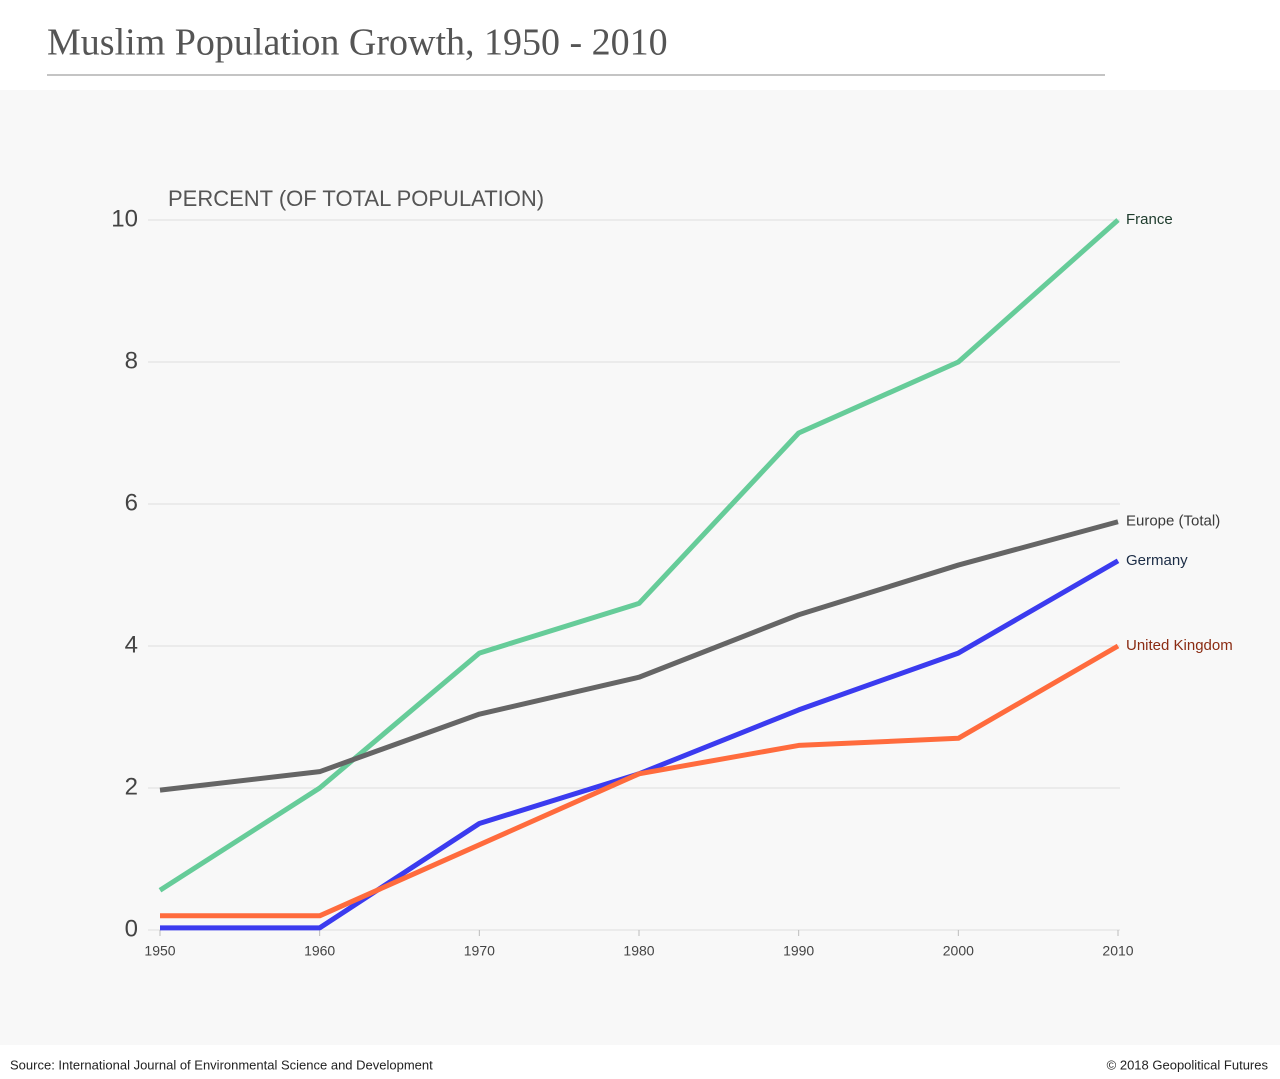 The height and width of the screenshot is (1079, 1280). Describe the element at coordinates (638, 951) in the screenshot. I see `x-tick-label: 1980` at that location.